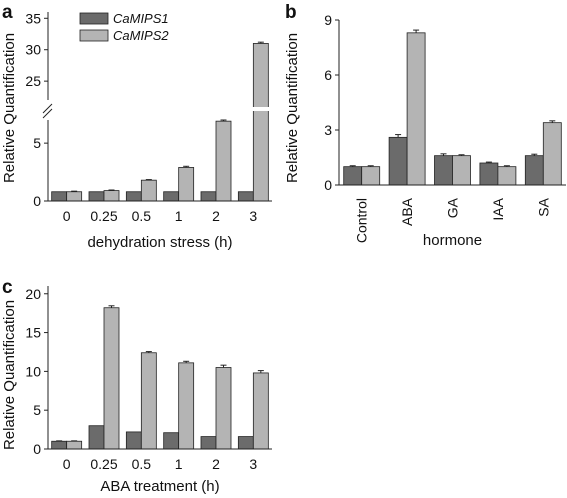 The height and width of the screenshot is (498, 567). I want to click on y-tick-label-15: 15, so click(33, 333).